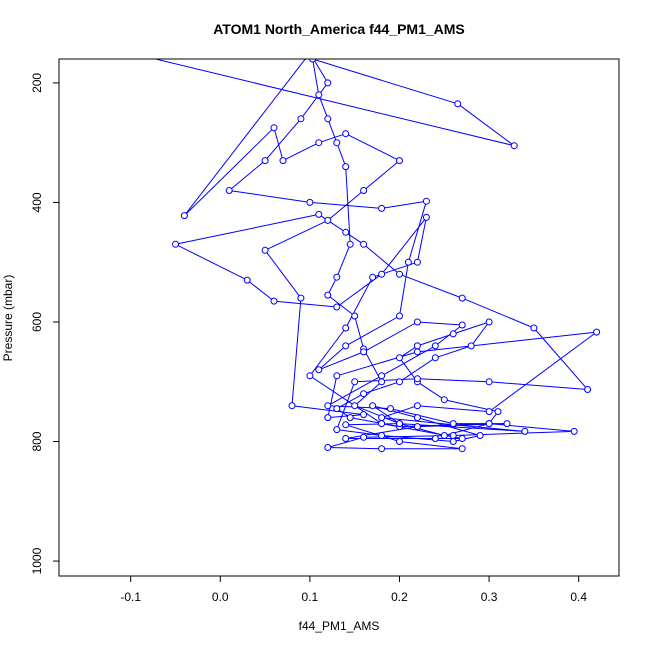 Image resolution: width=650 pixels, height=650 pixels. Describe the element at coordinates (399, 597) in the screenshot. I see `x-tick-label: 0.2` at that location.